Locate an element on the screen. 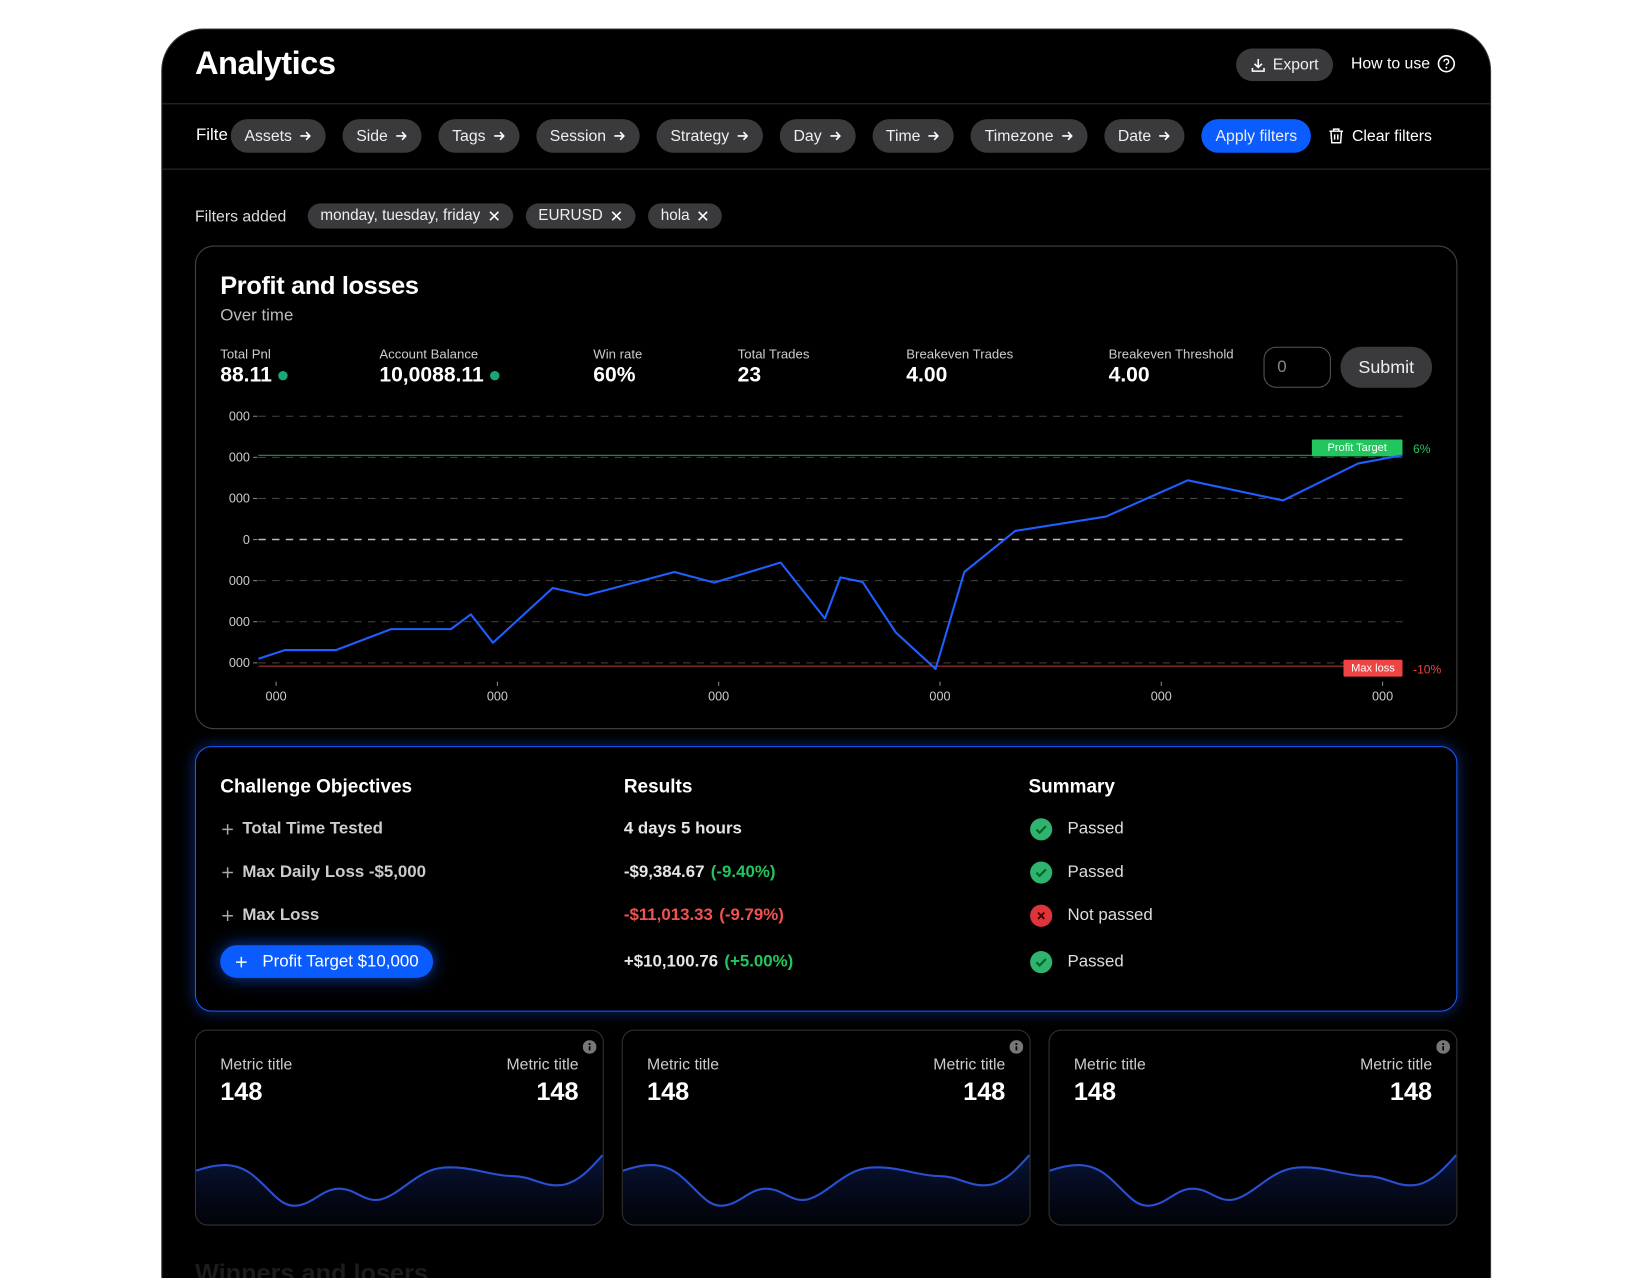 This screenshot has height=1278, width=1644. filter-label: Filte is located at coordinates (212, 135).